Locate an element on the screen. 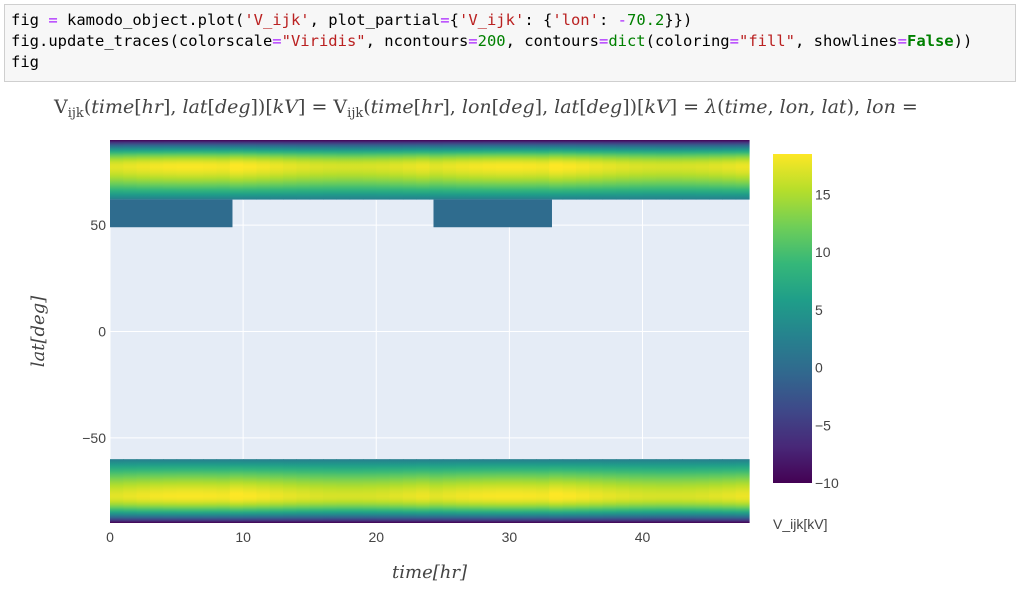 This screenshot has width=1020, height=591. colorbar-tick-label: 10 is located at coordinates (823, 252).